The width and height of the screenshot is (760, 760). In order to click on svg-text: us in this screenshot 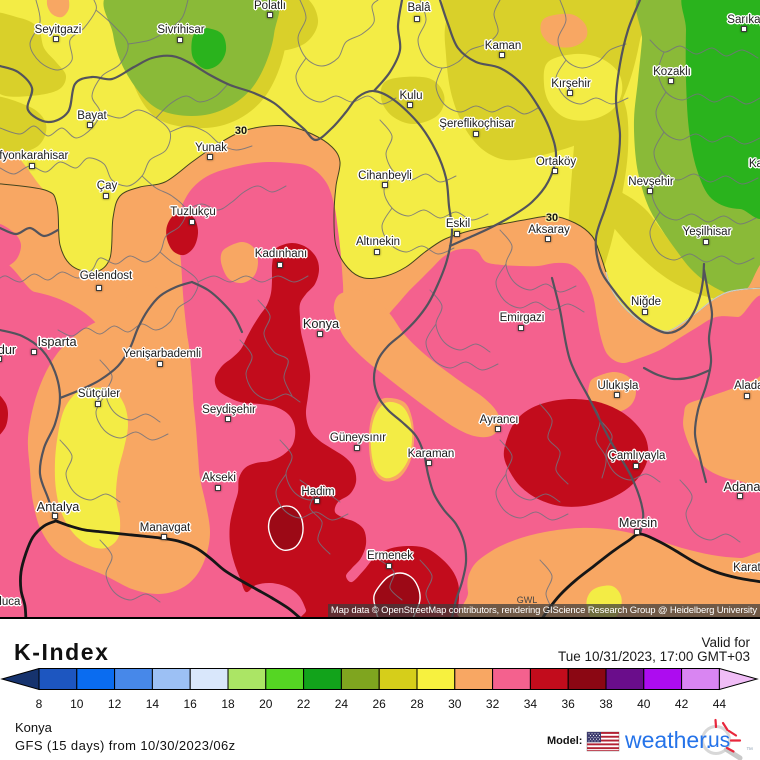, I will do `click(719, 740)`.